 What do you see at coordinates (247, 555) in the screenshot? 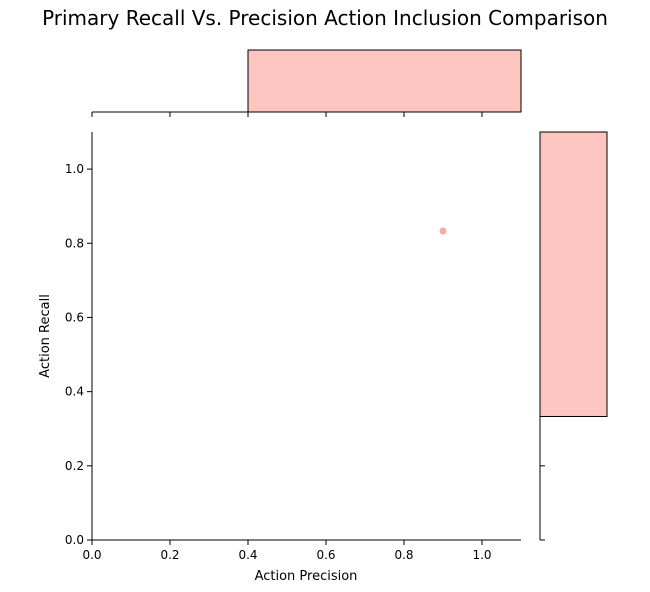
I see `x-tick-label: 0.4` at bounding box center [247, 555].